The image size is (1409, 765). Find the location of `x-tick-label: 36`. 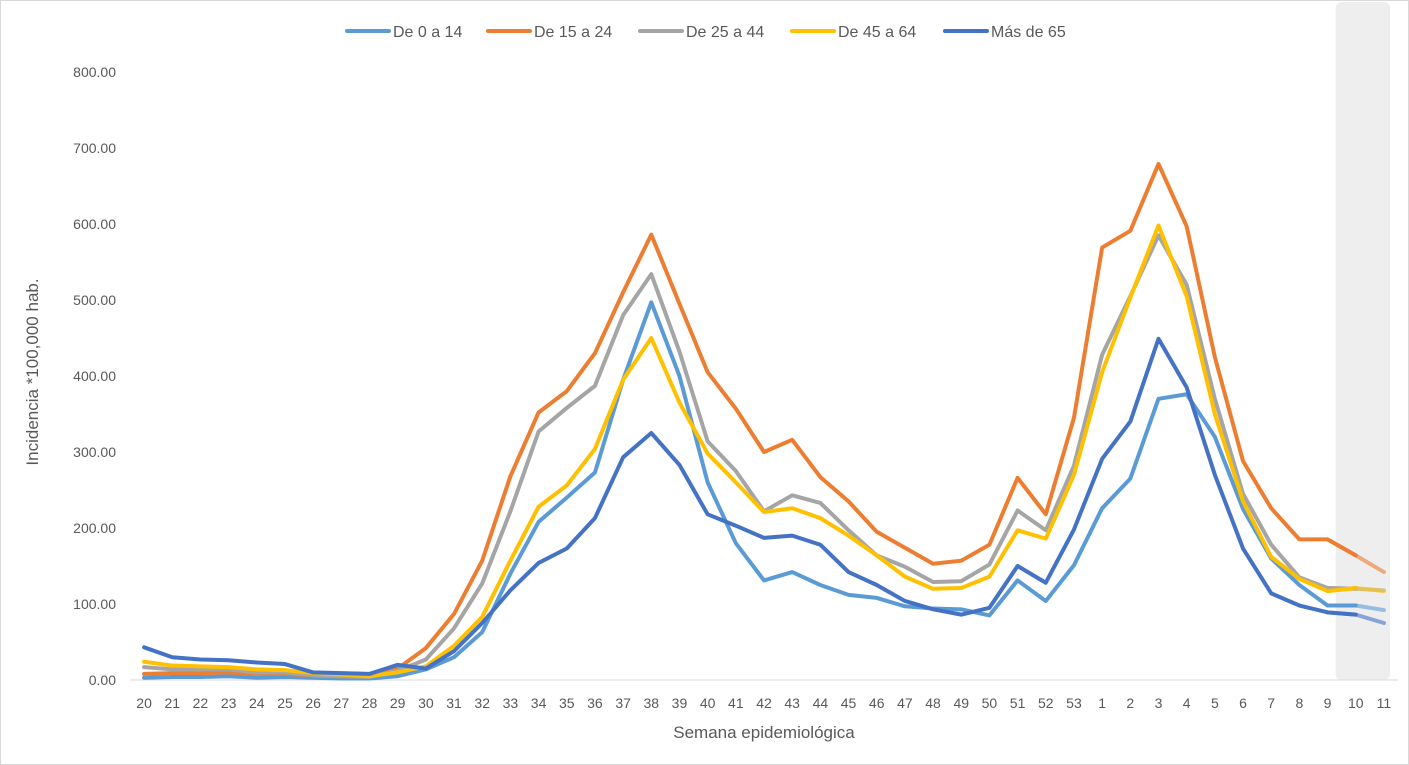

x-tick-label: 36 is located at coordinates (595, 703).